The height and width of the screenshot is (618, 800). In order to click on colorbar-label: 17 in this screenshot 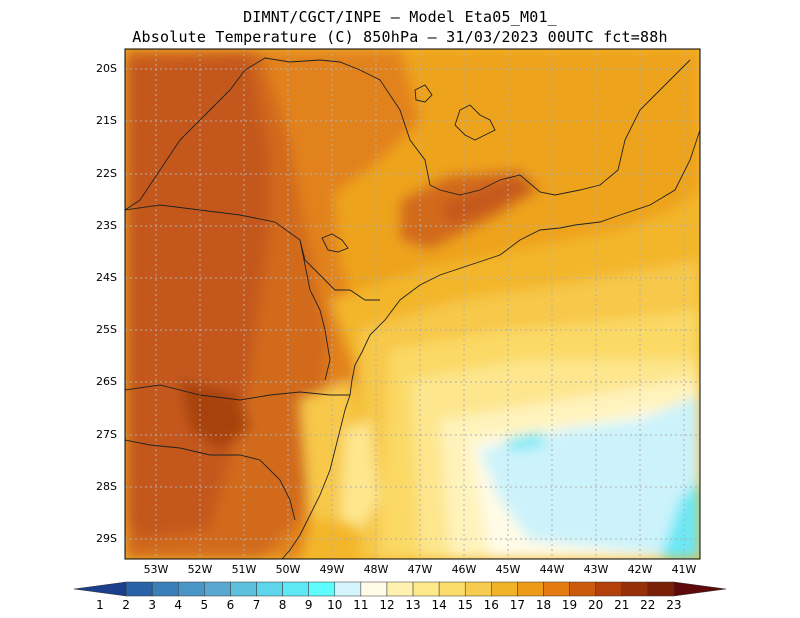, I will do `click(517, 605)`.